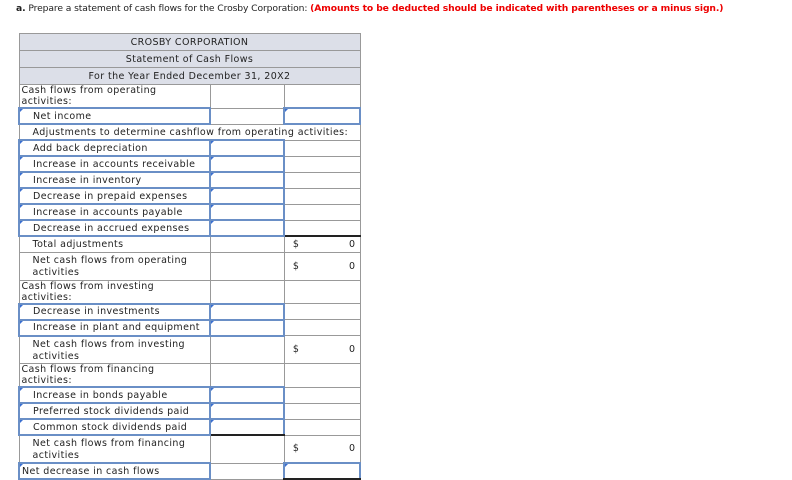 This screenshot has width=792, height=480. Describe the element at coordinates (114, 427) in the screenshot. I see `common-label-input: Common stock dividends paid` at that location.